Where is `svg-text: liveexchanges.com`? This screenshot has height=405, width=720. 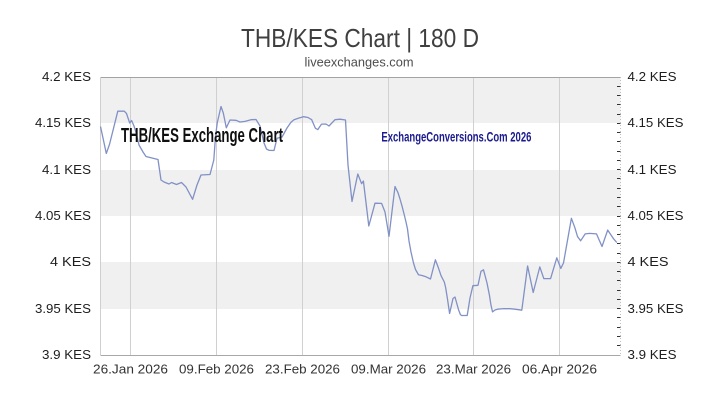 svg-text: liveexchanges.com is located at coordinates (359, 62).